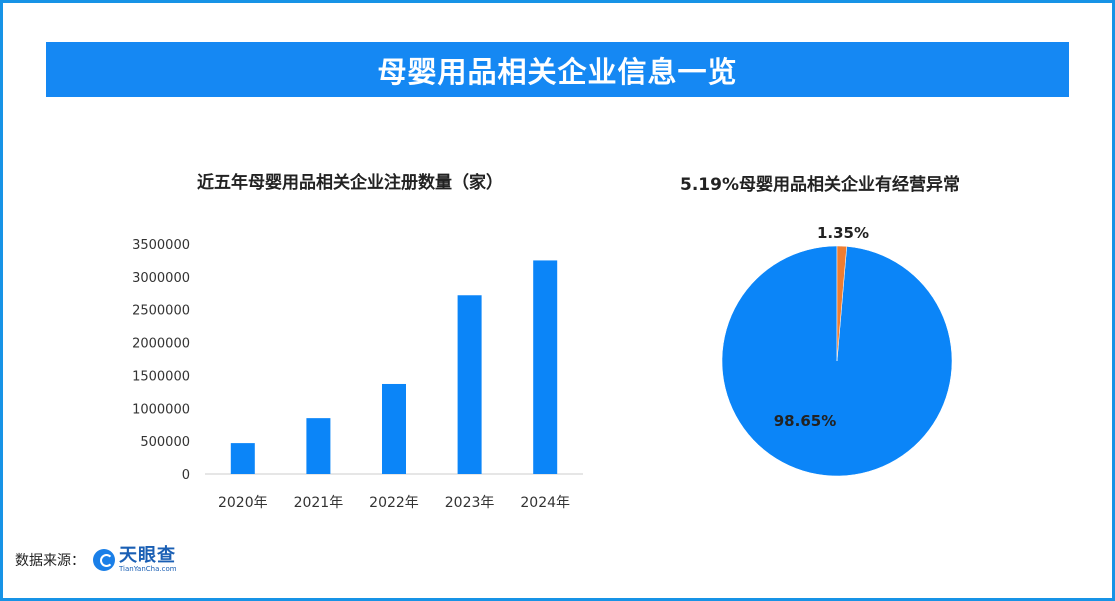 The image size is (1115, 601). Describe the element at coordinates (470, 503) in the screenshot. I see `x-tick-label: 2023年` at that location.